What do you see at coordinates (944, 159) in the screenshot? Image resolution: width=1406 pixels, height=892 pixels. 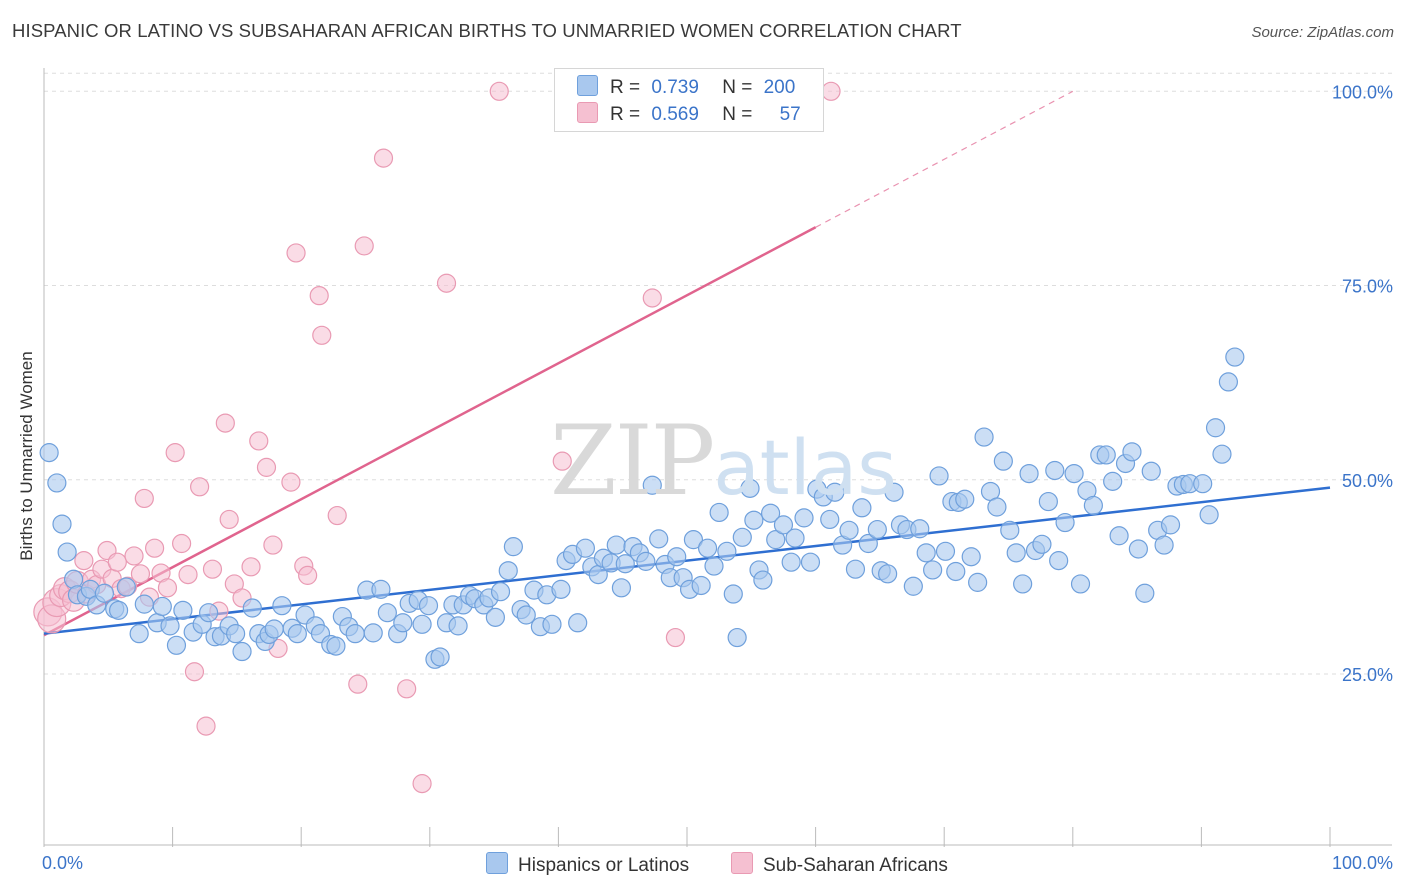 I see `trend-subsaharan-extension` at bounding box center [944, 159].